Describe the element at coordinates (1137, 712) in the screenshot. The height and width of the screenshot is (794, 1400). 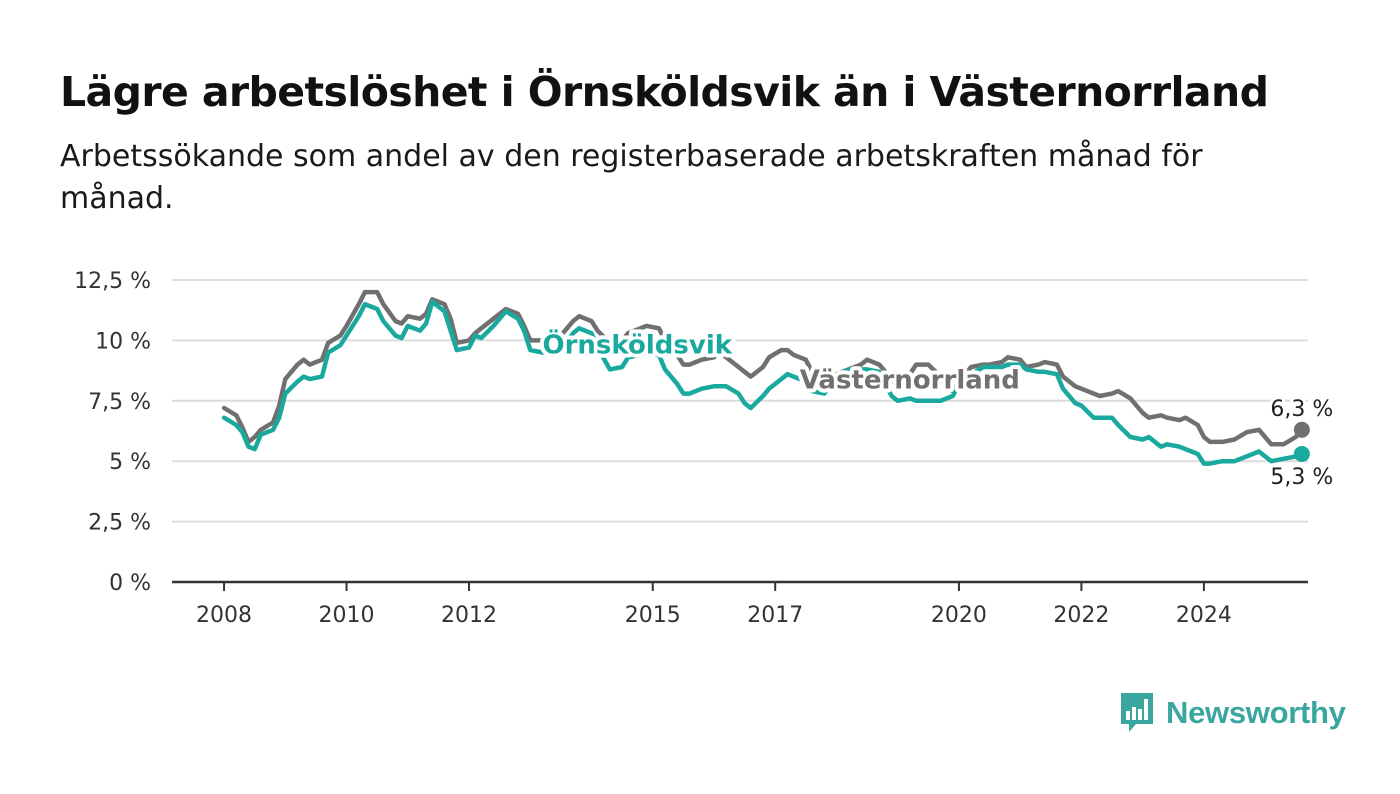
I see `bar-chart-speech-bubble-icon` at that location.